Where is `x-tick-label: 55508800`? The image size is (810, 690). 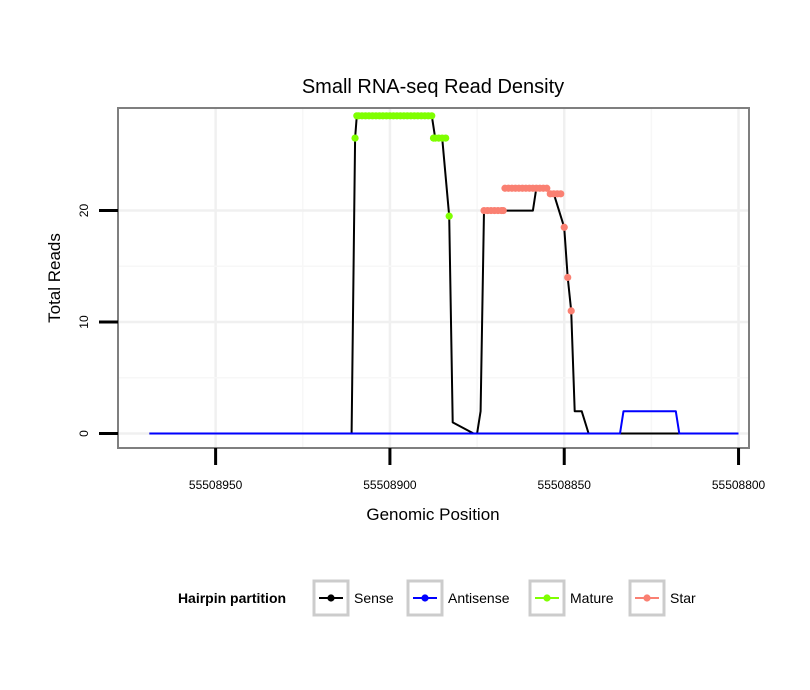 x-tick-label: 55508800 is located at coordinates (739, 485).